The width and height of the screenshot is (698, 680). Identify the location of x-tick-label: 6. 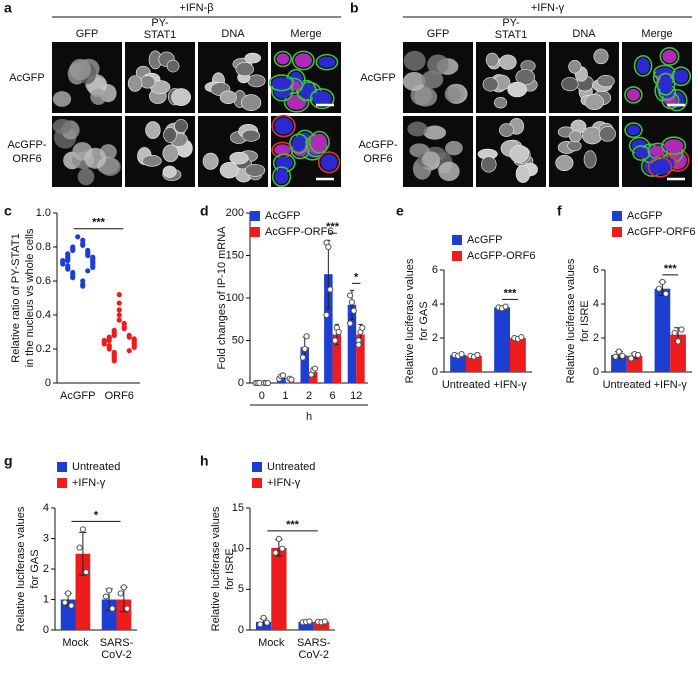
(333, 396).